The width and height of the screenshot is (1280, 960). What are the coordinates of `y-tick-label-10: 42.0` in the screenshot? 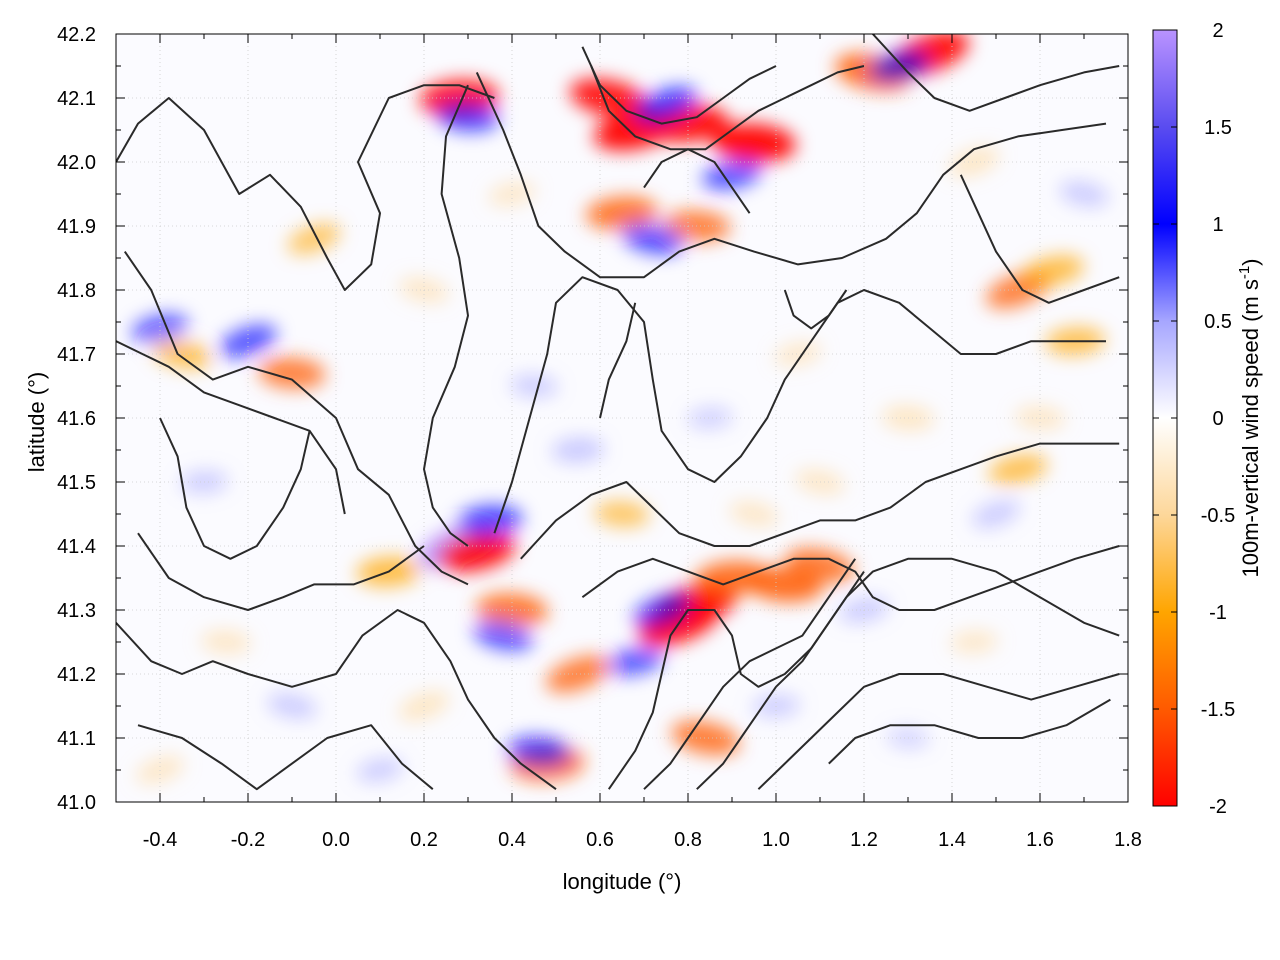 It's located at (76, 163).